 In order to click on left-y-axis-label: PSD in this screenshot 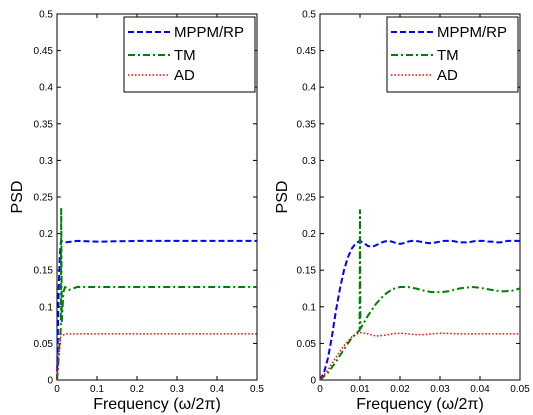, I will do `click(17, 197)`.